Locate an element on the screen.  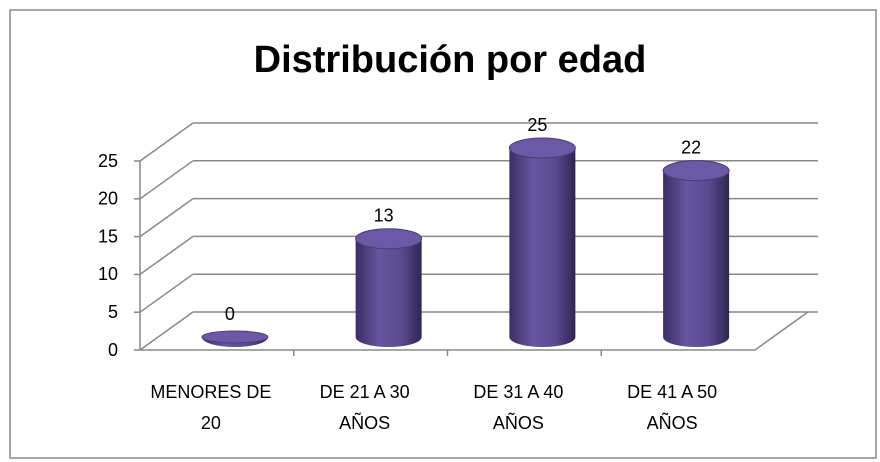
value-label: 22 is located at coordinates (691, 147).